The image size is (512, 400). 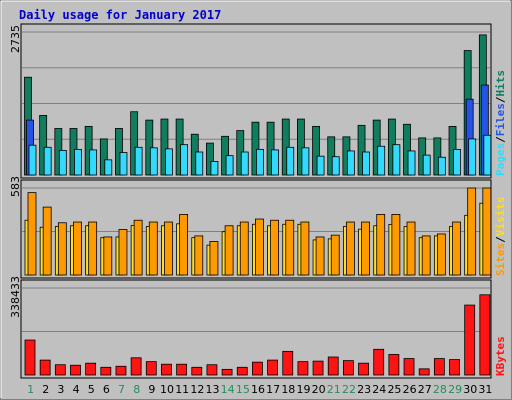 I want to click on legend-sites: Sites, so click(x=500, y=259).